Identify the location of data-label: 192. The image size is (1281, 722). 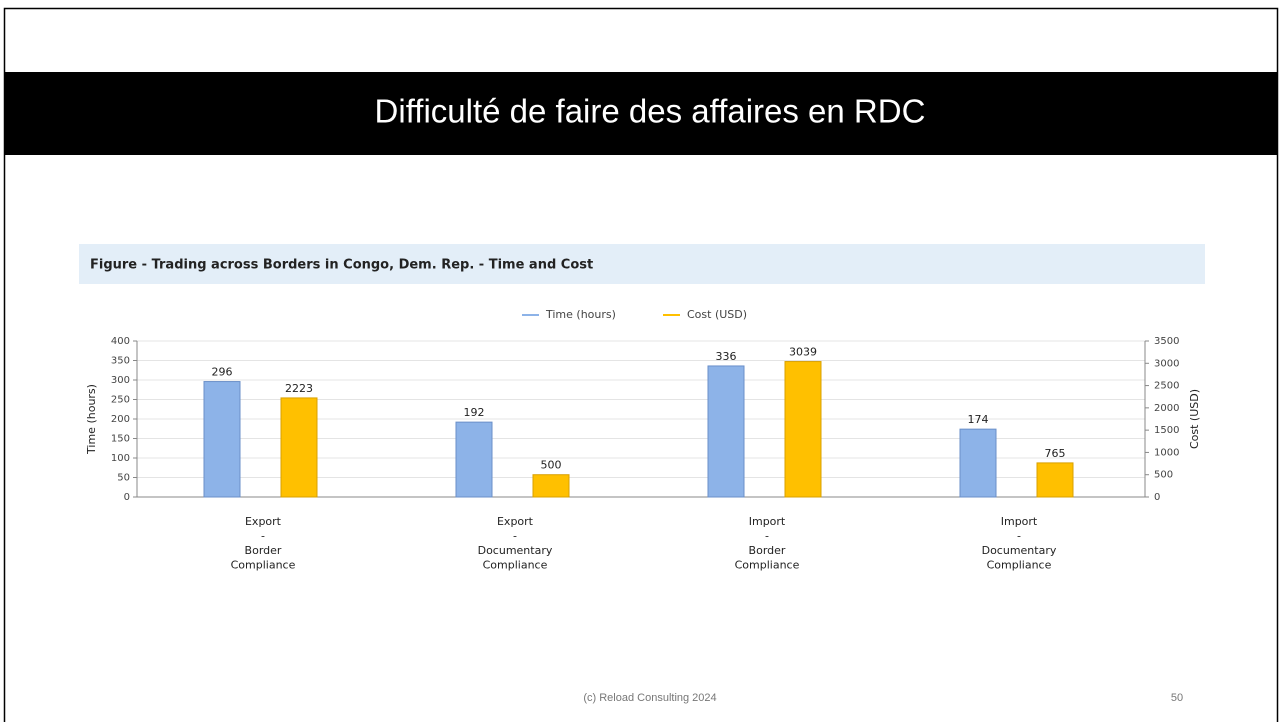
(474, 412).